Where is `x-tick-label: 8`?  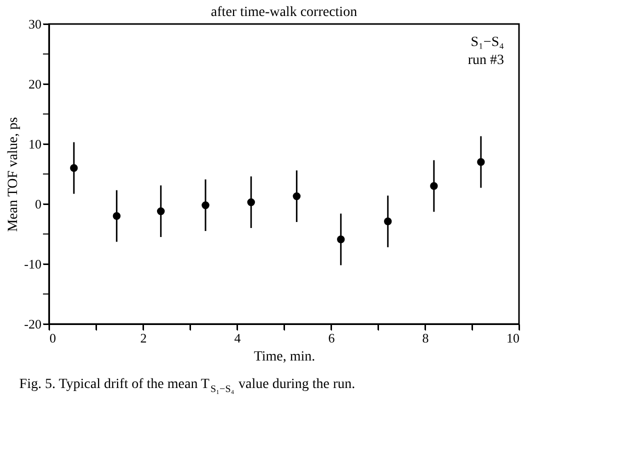 x-tick-label: 8 is located at coordinates (425, 338).